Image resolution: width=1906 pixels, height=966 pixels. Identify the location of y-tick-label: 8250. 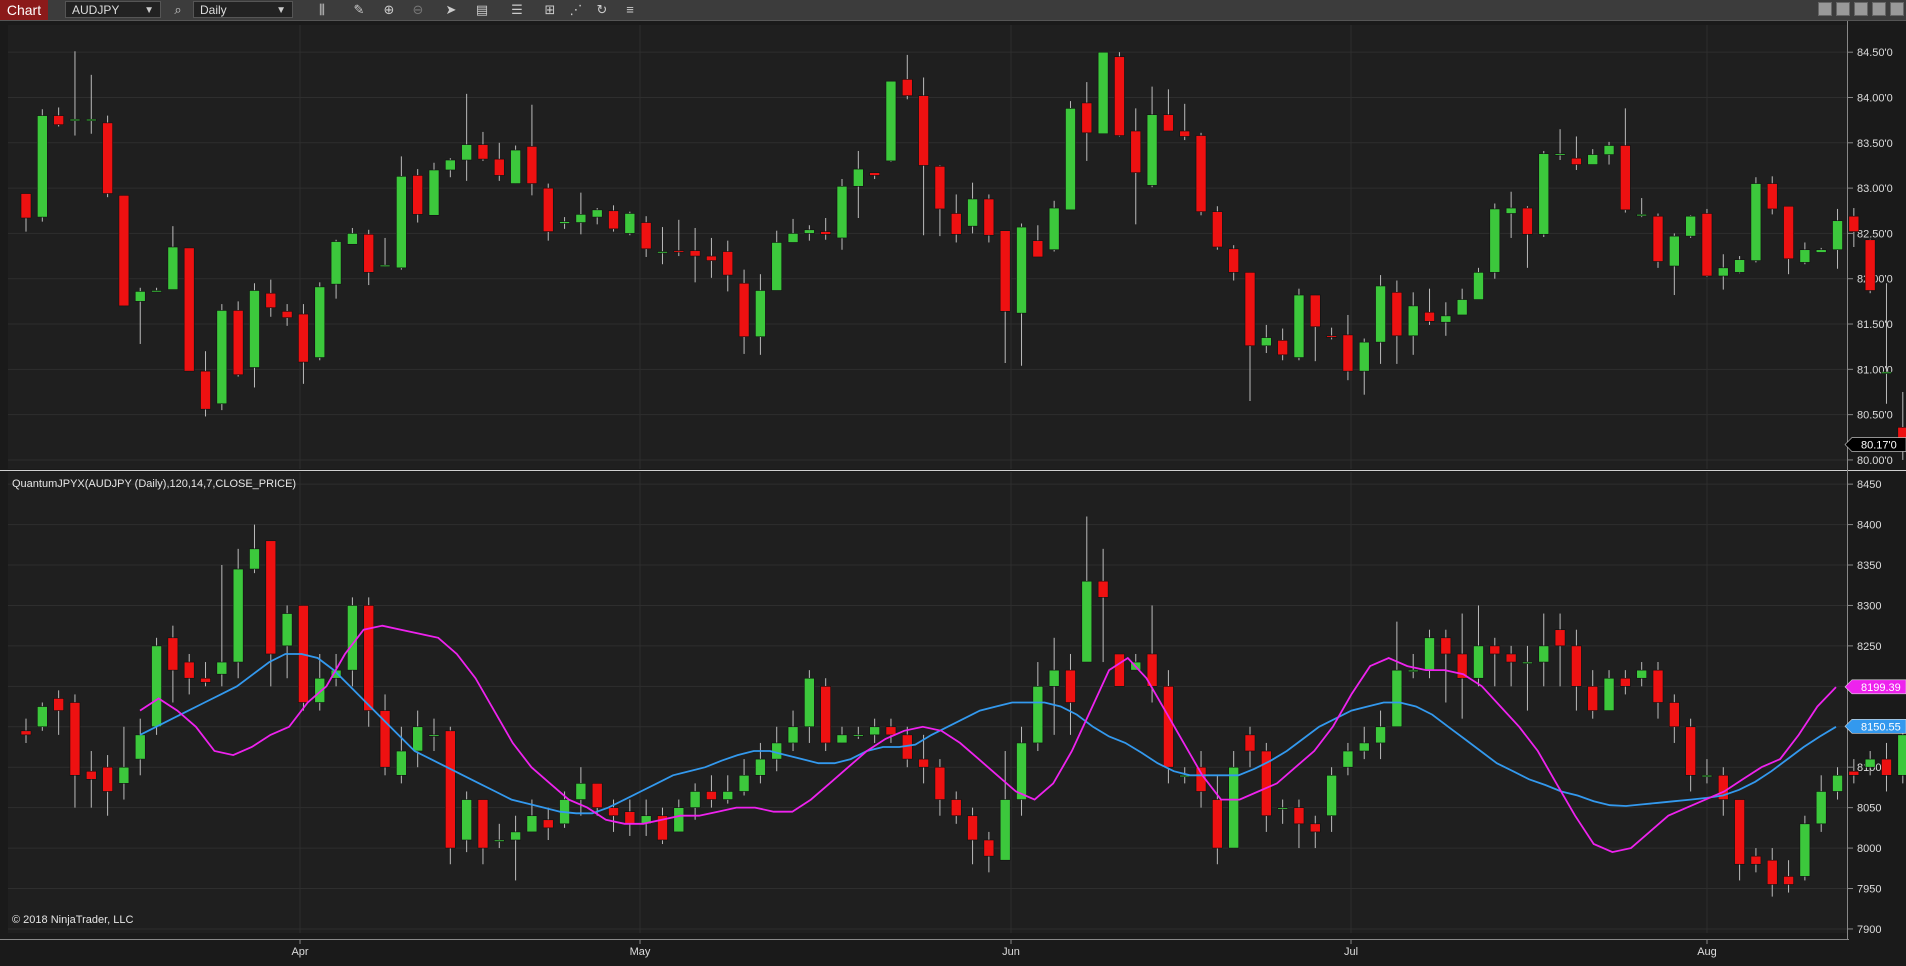
(1869, 647).